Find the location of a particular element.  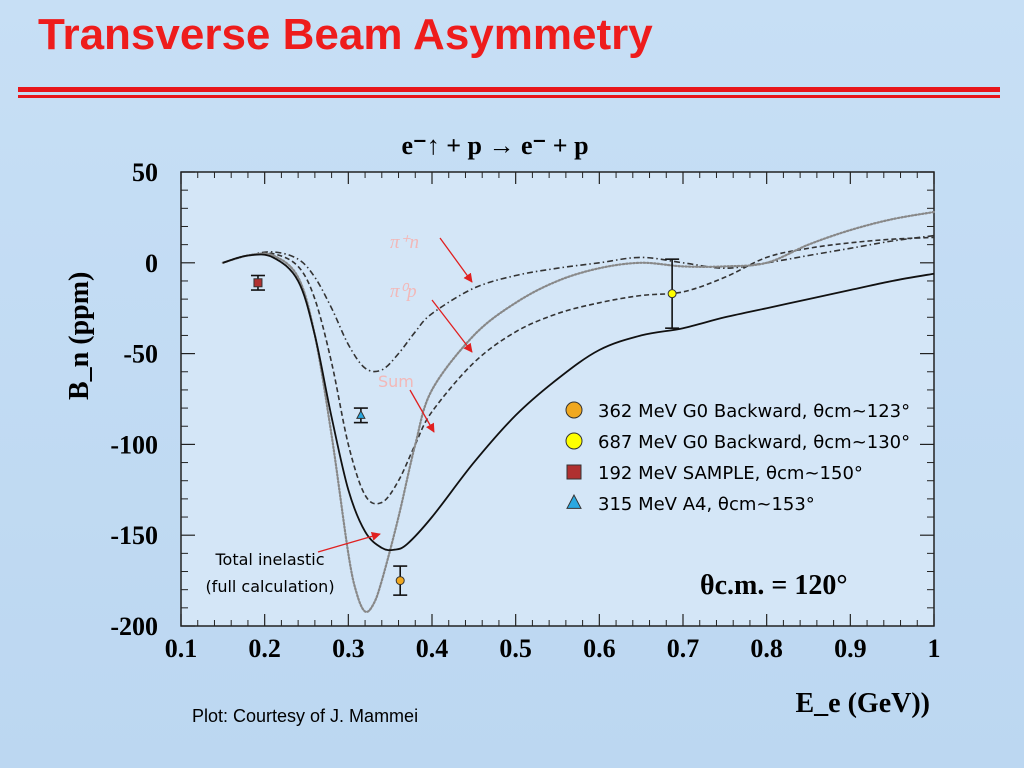

title-rule-bottom is located at coordinates (509, 96).